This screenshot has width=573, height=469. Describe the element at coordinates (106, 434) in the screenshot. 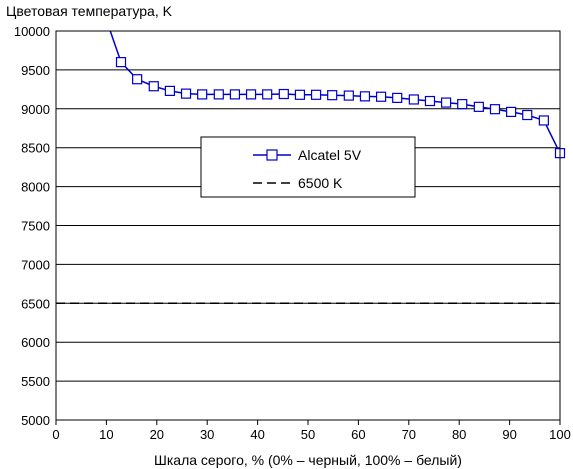

I see `x-tick-label: 10` at that location.